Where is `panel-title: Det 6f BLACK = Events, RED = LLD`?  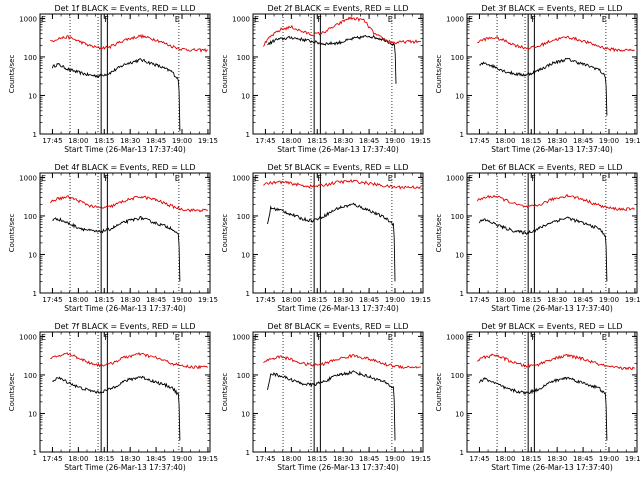 panel-title: Det 6f BLACK = Events, RED = LLD is located at coordinates (551, 167).